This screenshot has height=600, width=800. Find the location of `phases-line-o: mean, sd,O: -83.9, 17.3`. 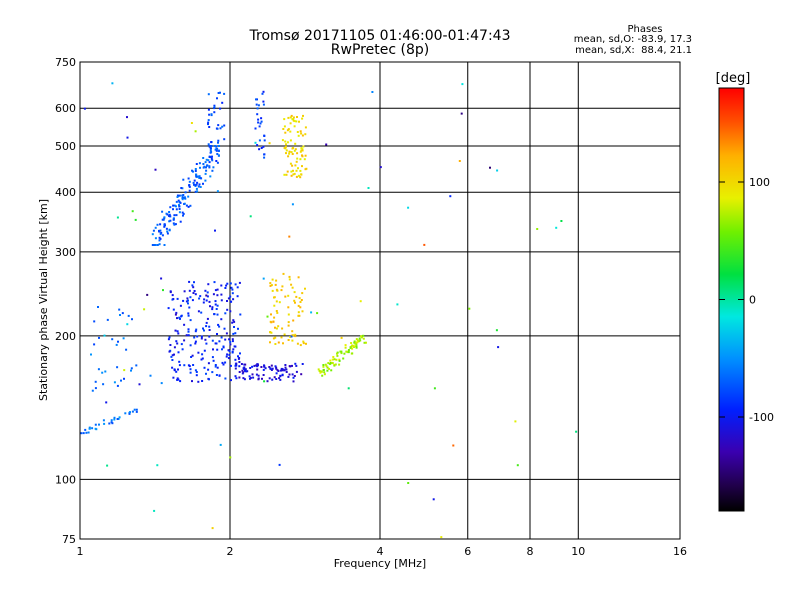

phases-line-o: mean, sd,O: -83.9, 17.3 is located at coordinates (633, 39).